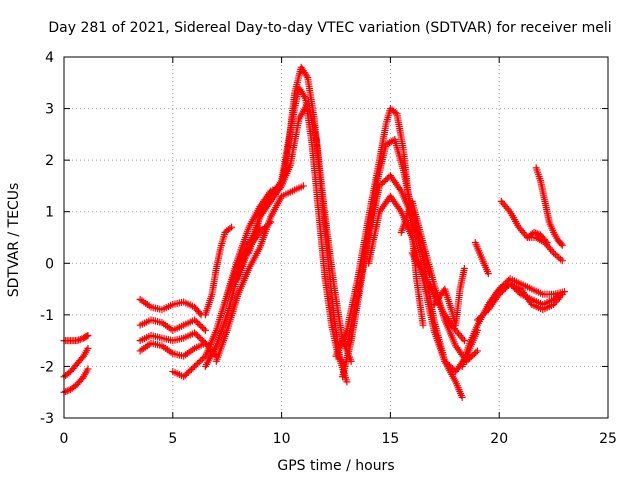 This screenshot has height=480, width=640. What do you see at coordinates (47, 419) in the screenshot?
I see `y-tick-label: -3` at bounding box center [47, 419].